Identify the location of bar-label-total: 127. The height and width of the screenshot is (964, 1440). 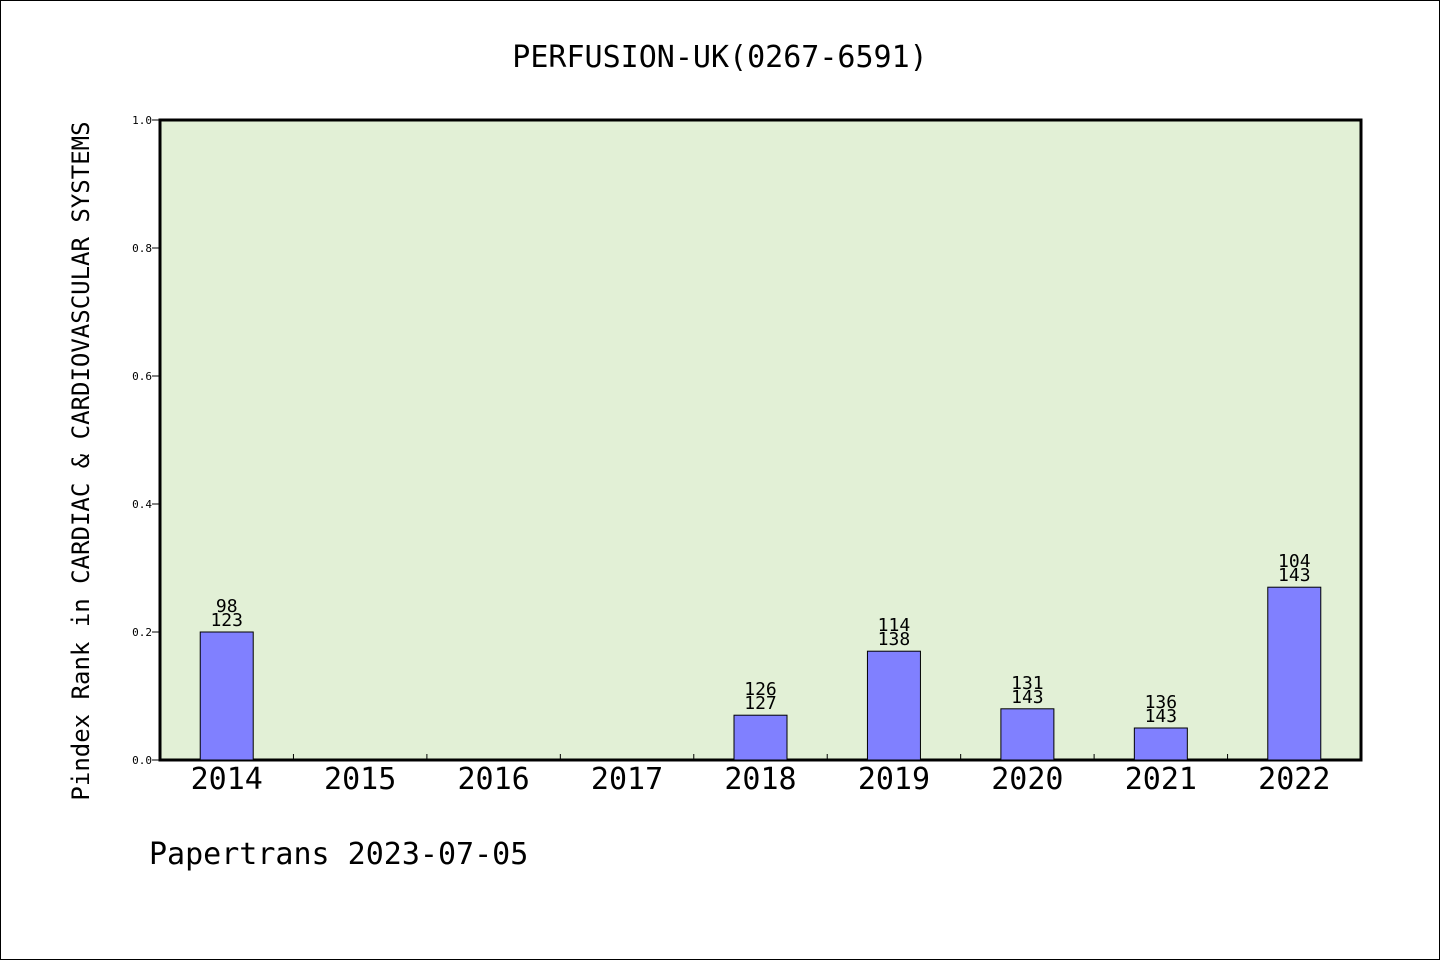
(760, 703).